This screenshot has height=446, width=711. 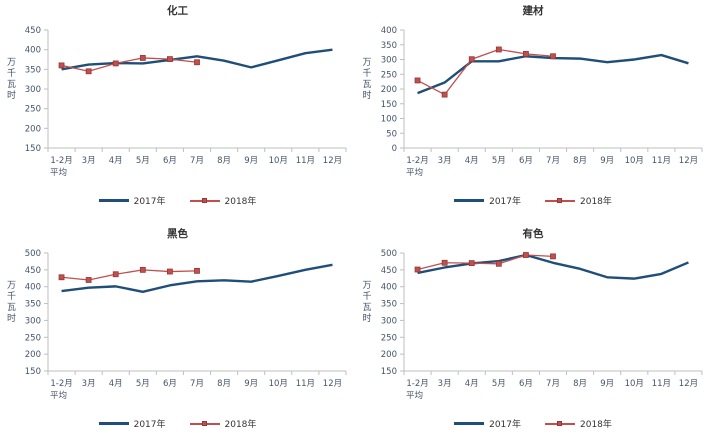 I want to click on svg-text: 500, so click(x=33, y=254).